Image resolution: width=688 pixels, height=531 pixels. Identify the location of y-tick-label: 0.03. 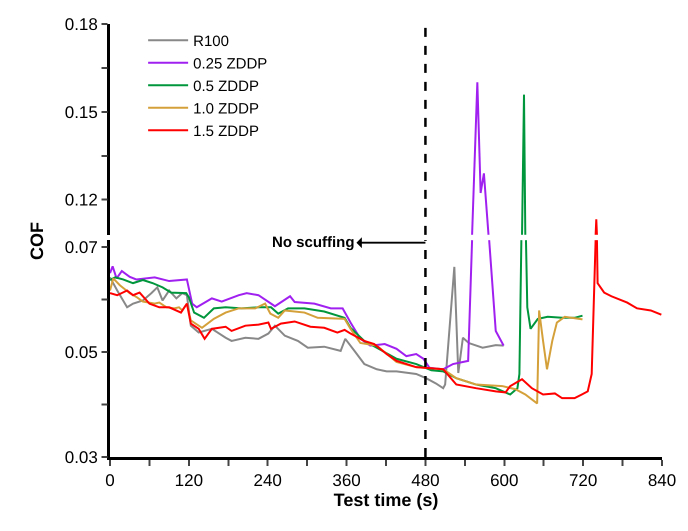
(81, 457).